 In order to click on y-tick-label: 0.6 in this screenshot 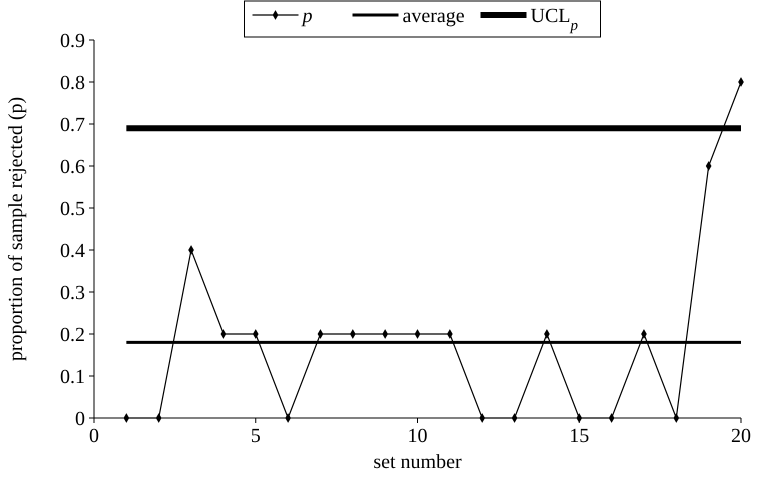, I will do `click(72, 167)`.